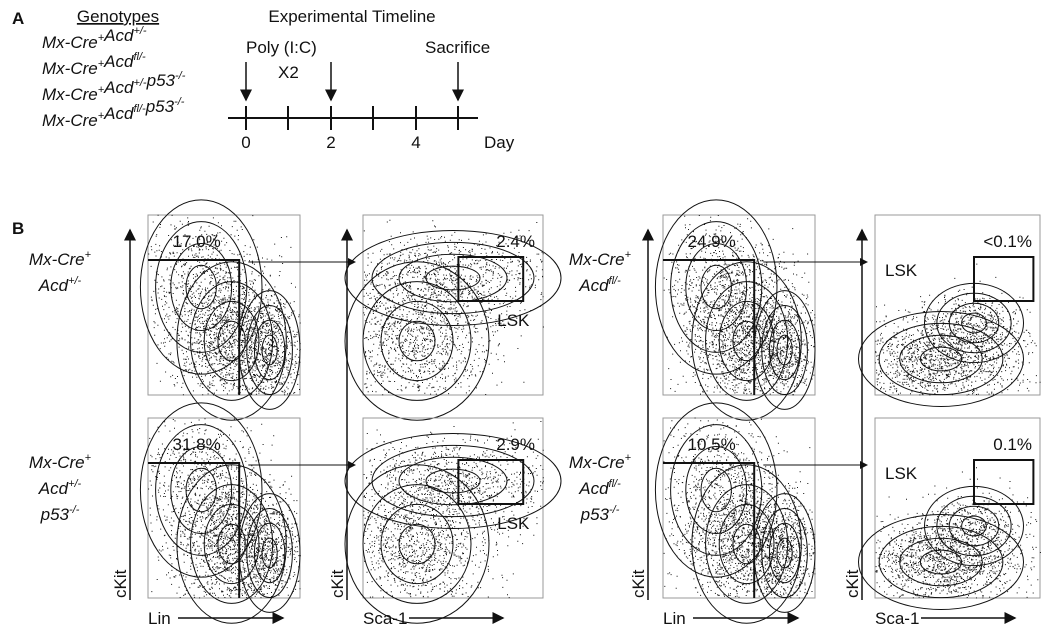  I want to click on panel-label: A, so click(18, 18).